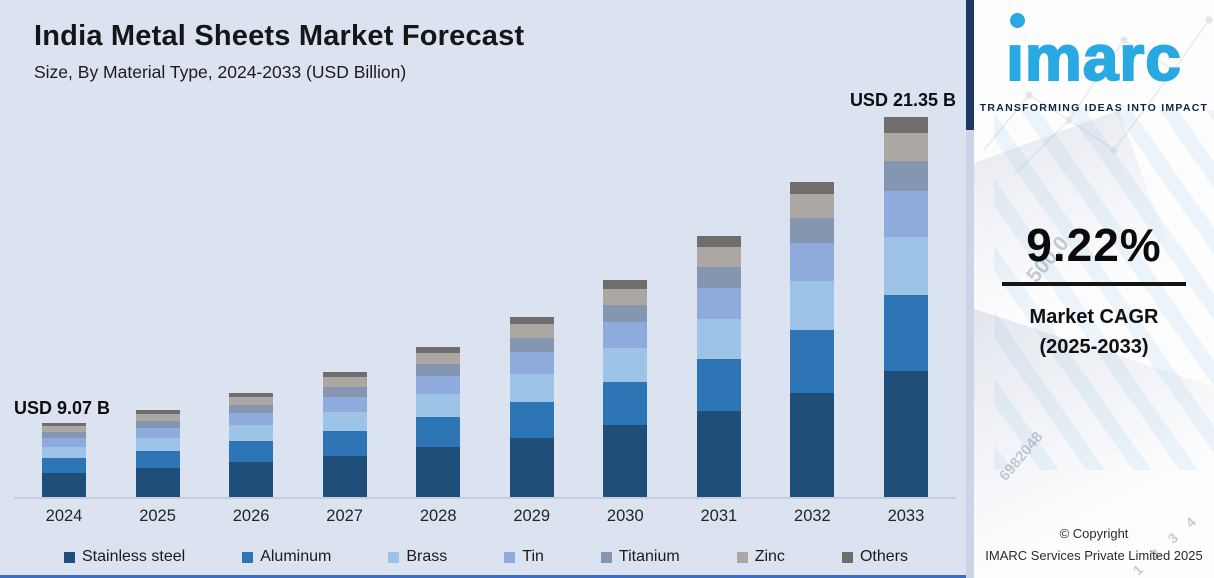 Image resolution: width=1214 pixels, height=578 pixels. I want to click on watermark-number: 6982048, so click(1021, 456).